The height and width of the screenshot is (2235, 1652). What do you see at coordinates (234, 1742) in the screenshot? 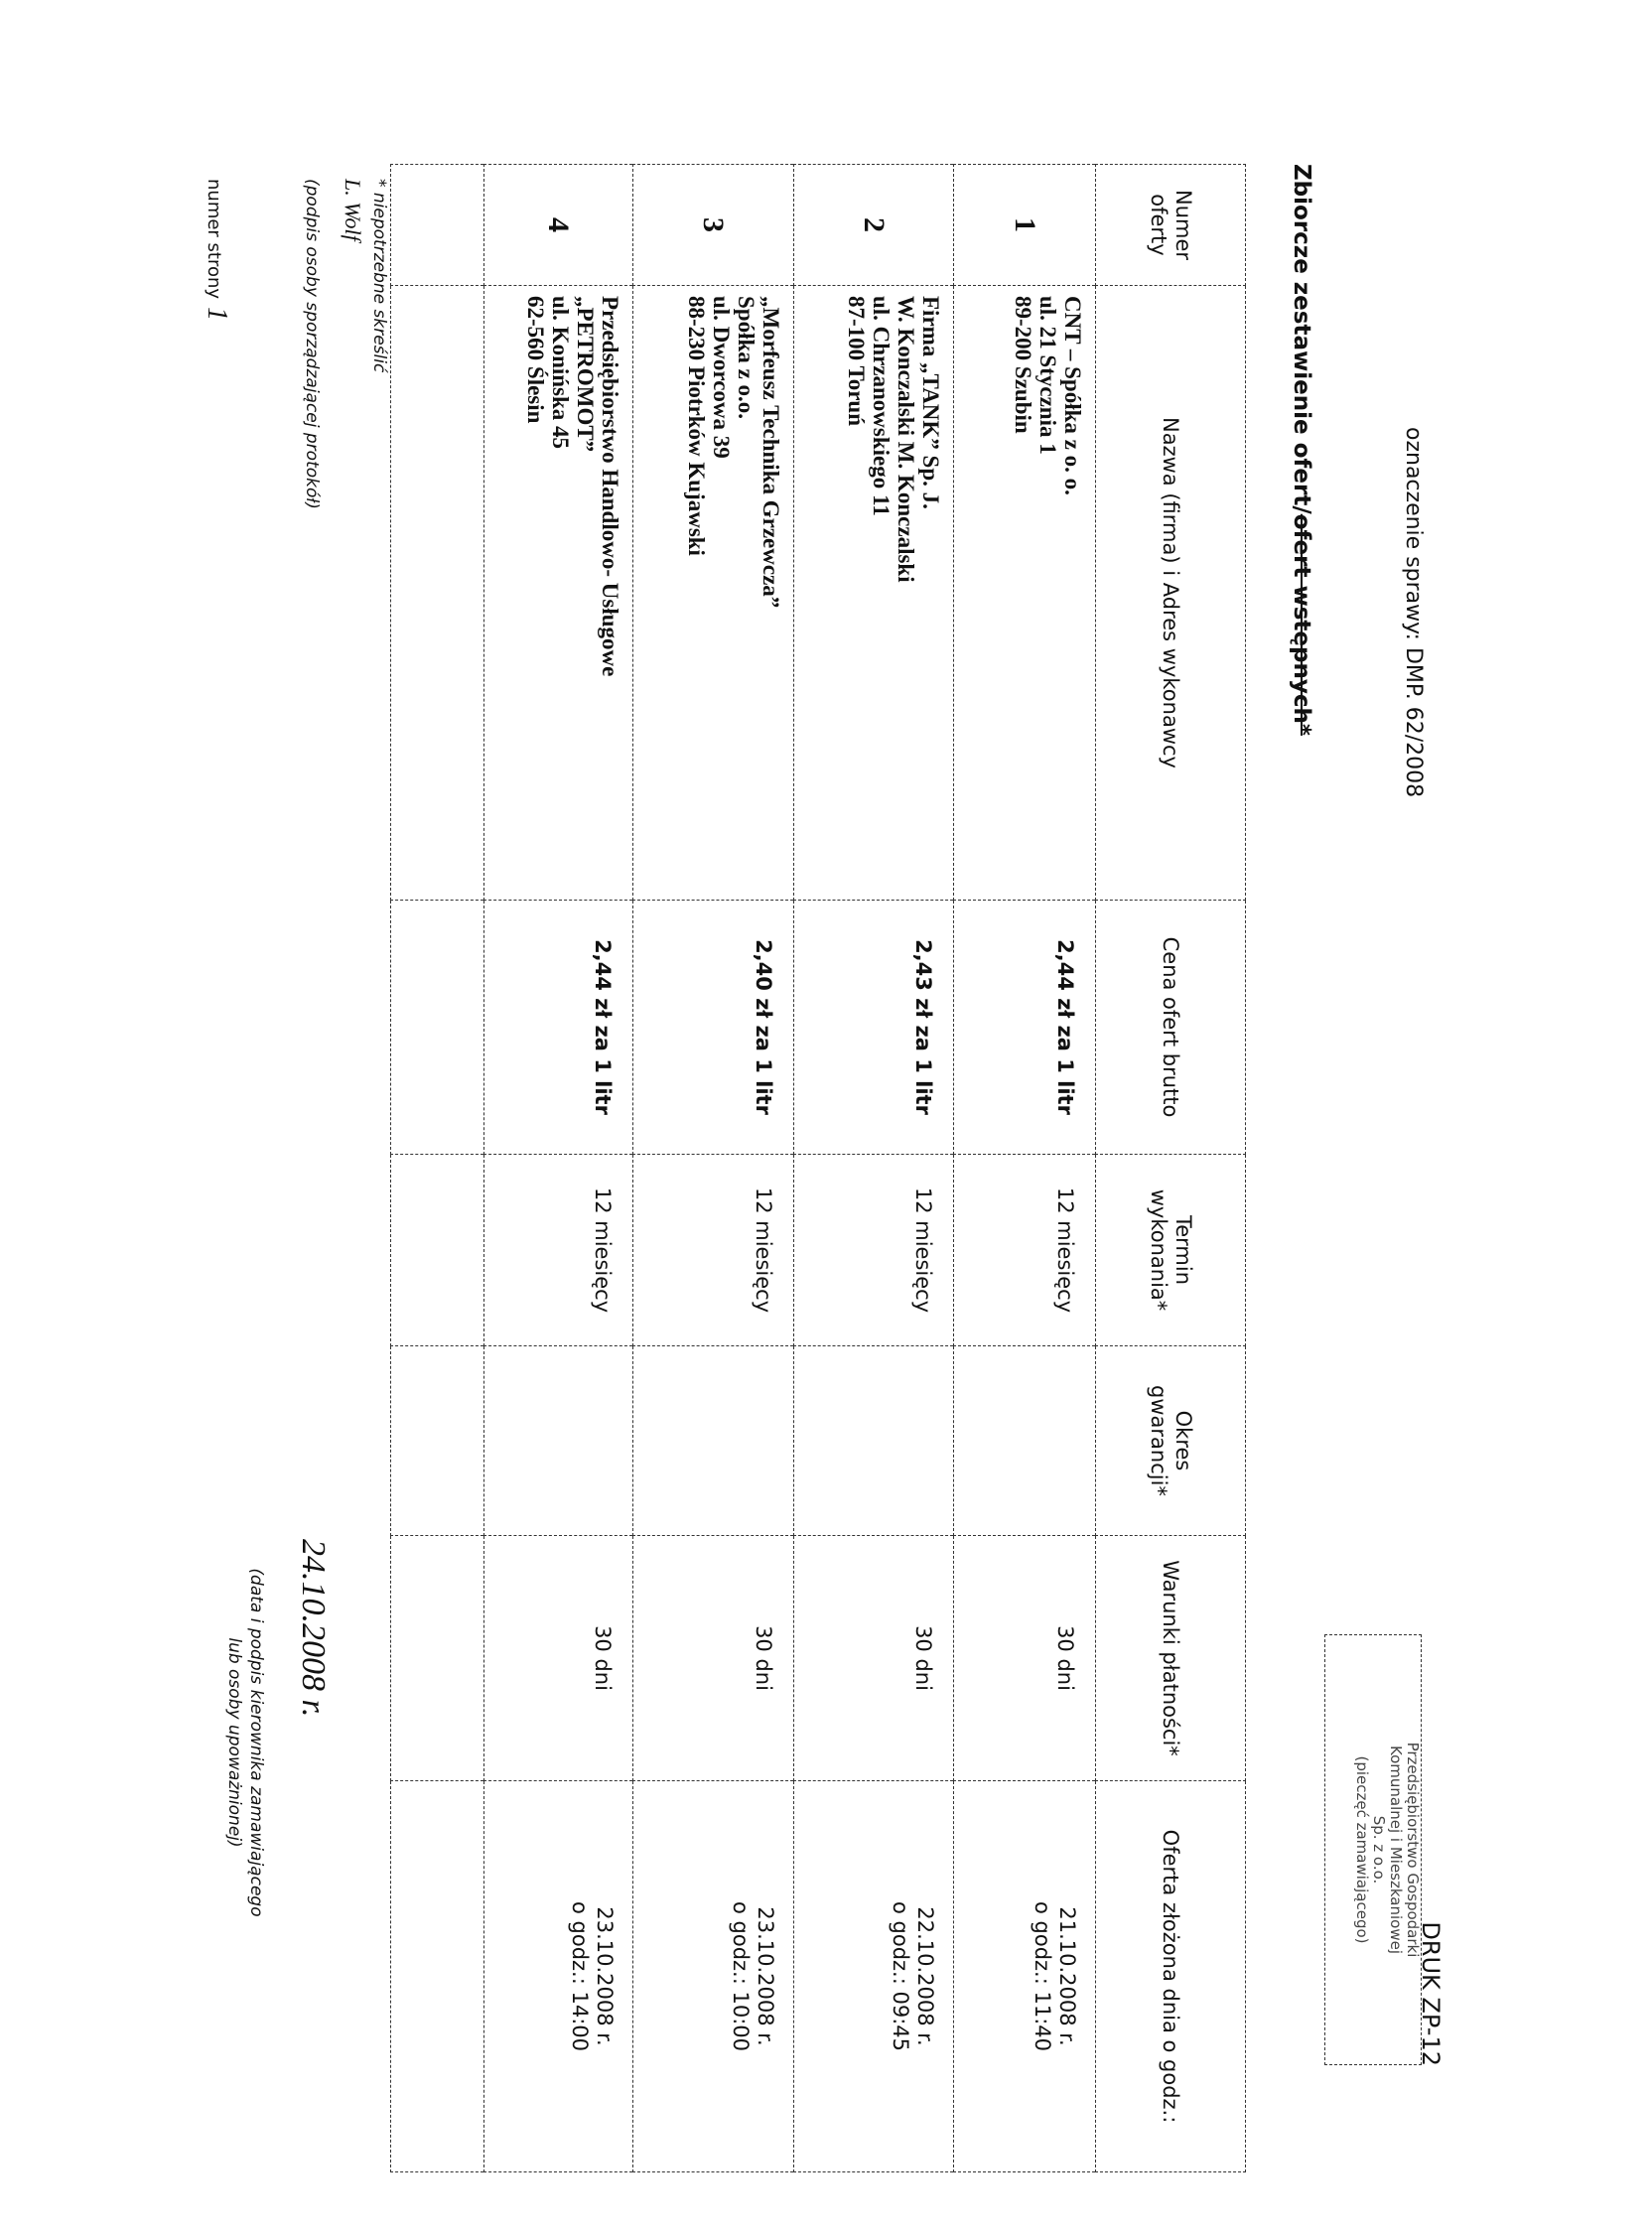
I see `caption-line: lub osoby upoważnionej)` at bounding box center [234, 1742].